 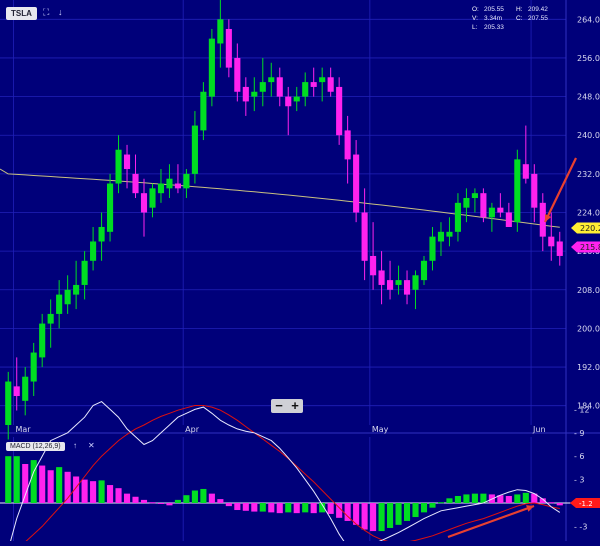 What do you see at coordinates (295, 405) in the screenshot?
I see `zoom-in-button: +` at bounding box center [295, 405].